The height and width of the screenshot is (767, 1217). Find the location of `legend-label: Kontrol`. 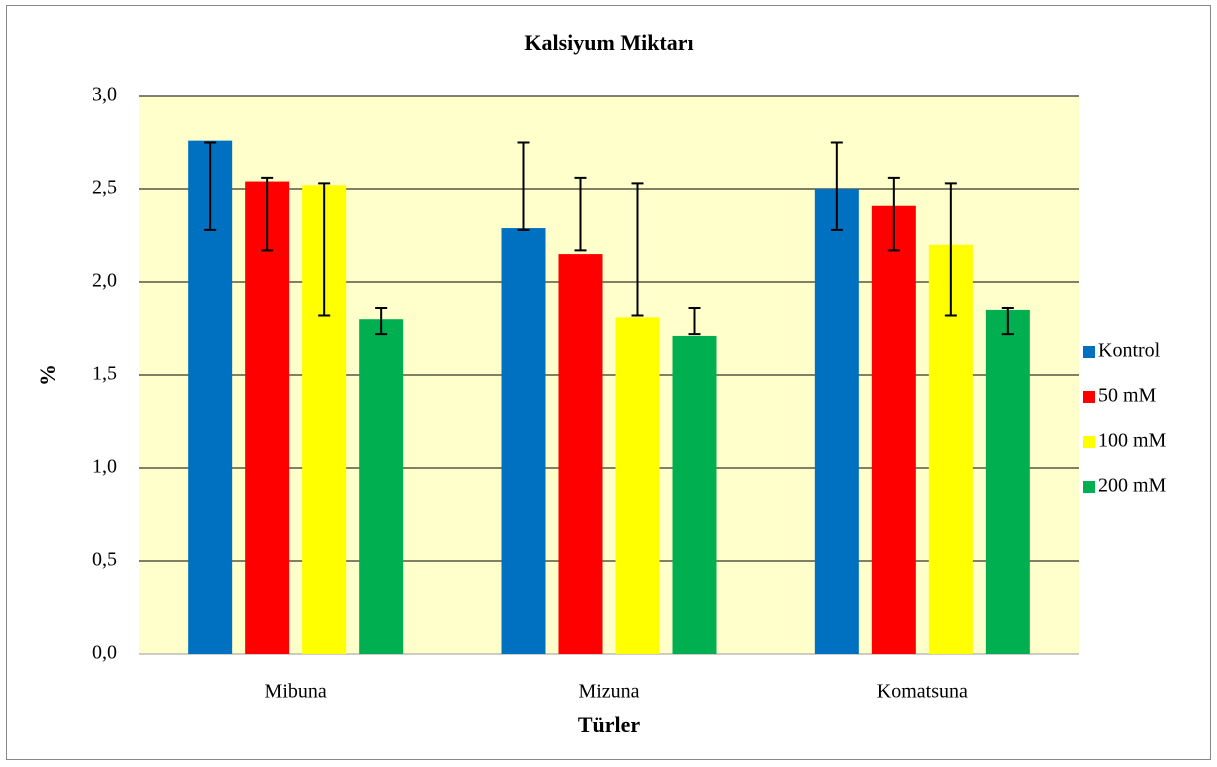

legend-label: Kontrol is located at coordinates (1129, 351).